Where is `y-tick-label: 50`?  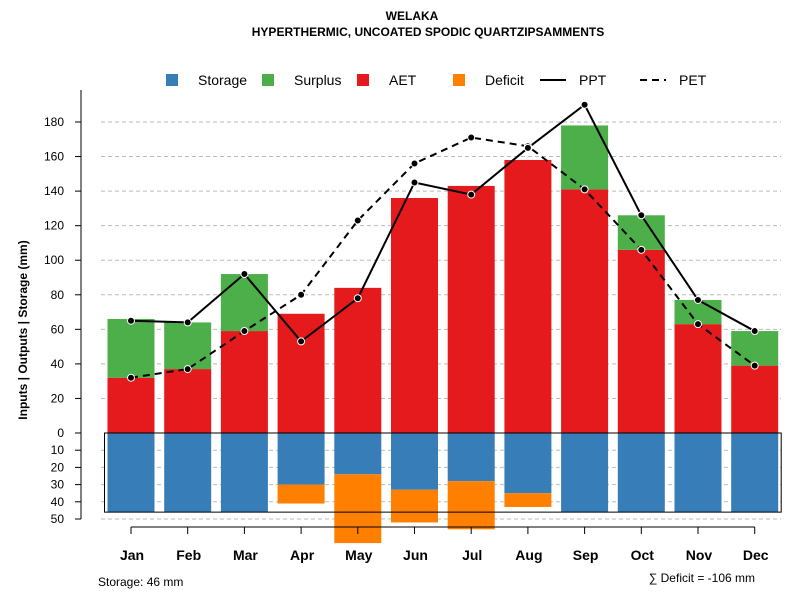
y-tick-label: 50 is located at coordinates (58, 519).